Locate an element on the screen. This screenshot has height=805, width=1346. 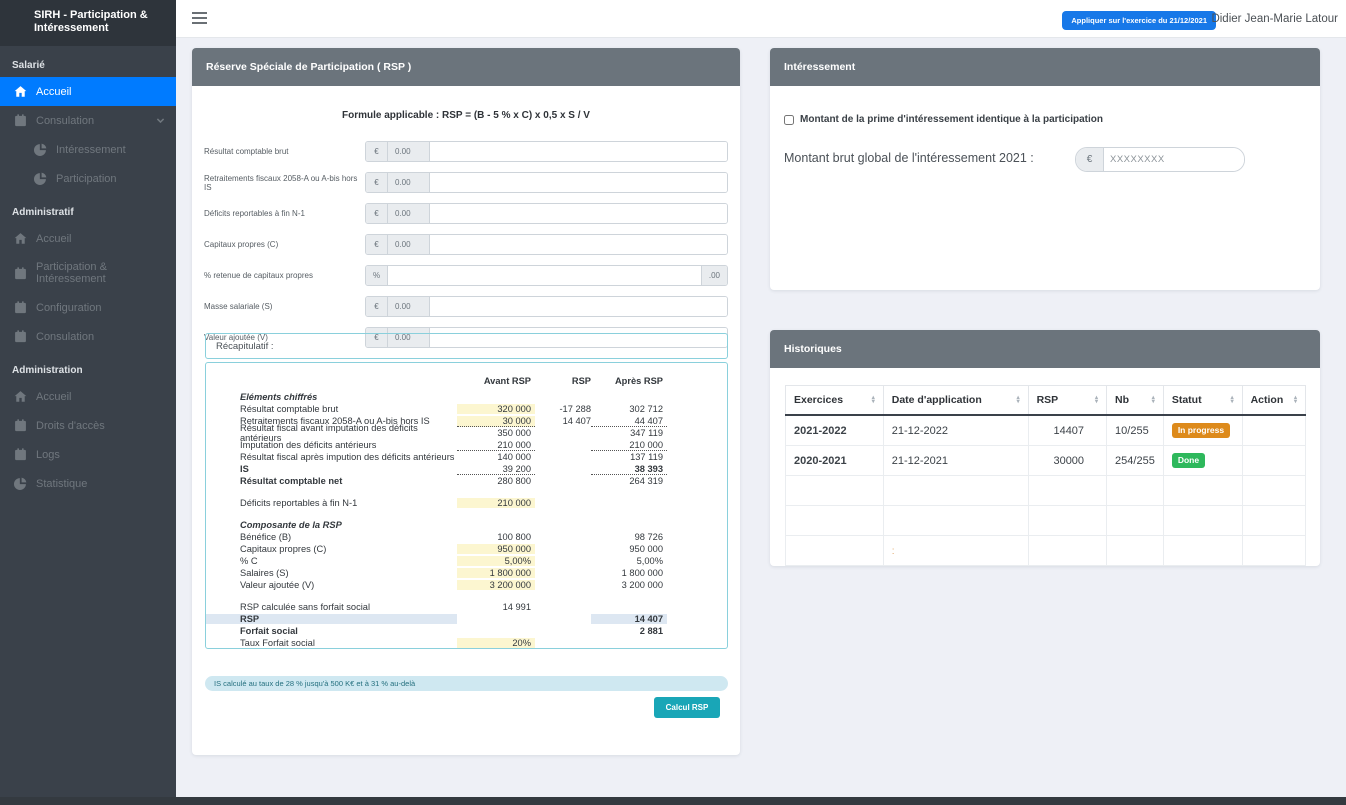
cell-statut: In progress is located at coordinates (1202, 430).